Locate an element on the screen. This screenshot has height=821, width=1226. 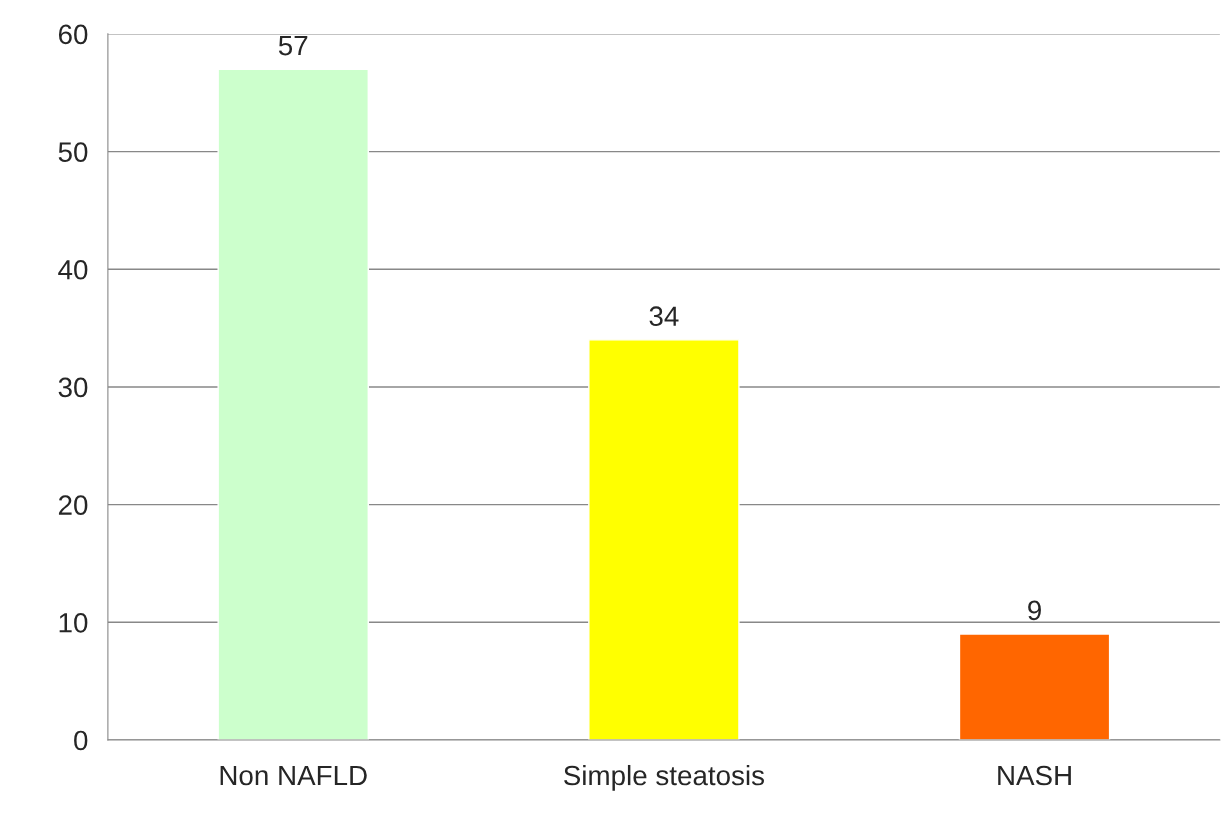
y-tick-label: 40 is located at coordinates (73, 269).